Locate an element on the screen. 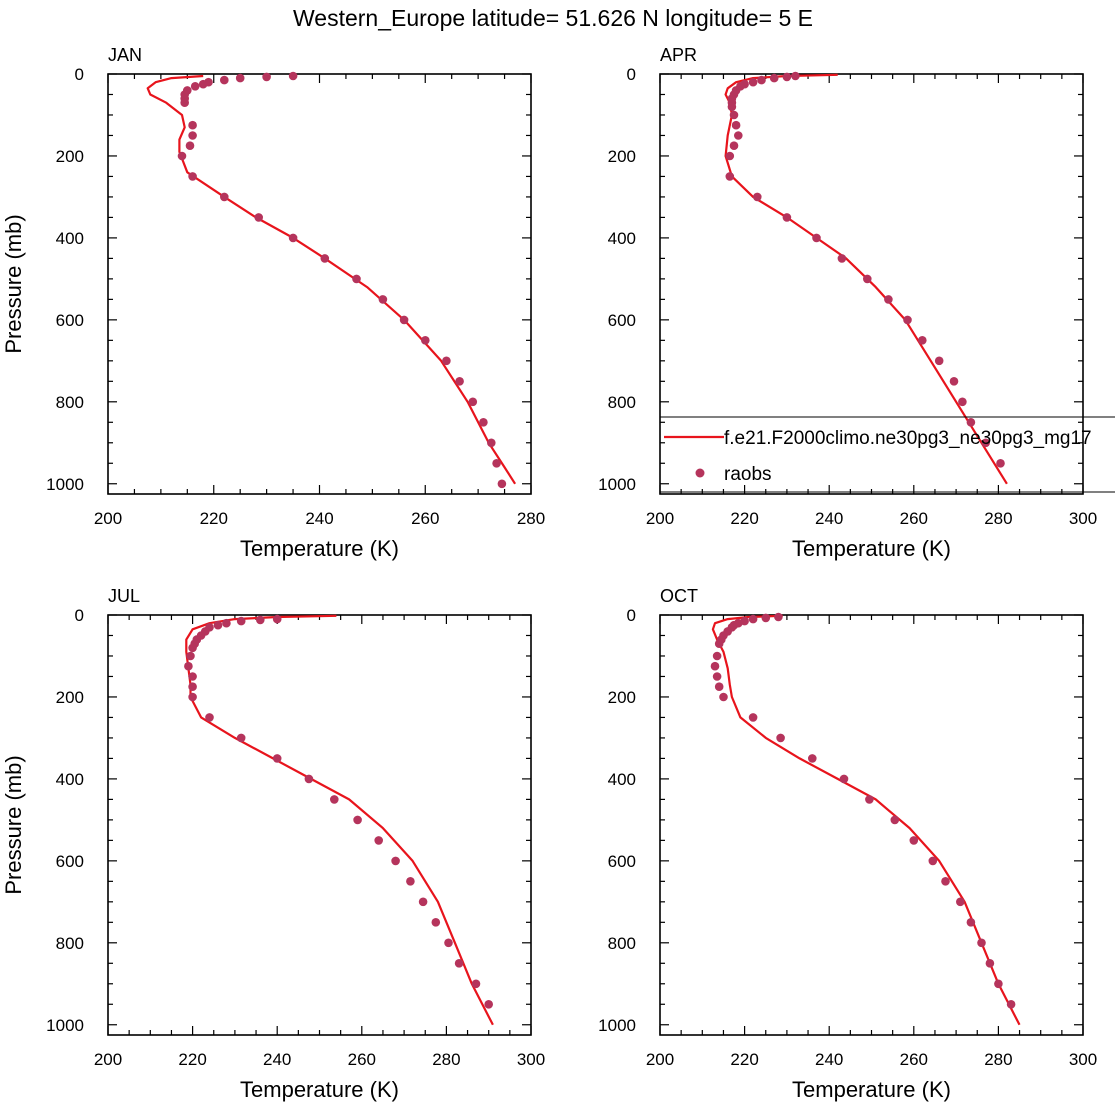  x-axis-label: Temperature (K) is located at coordinates (871, 548).